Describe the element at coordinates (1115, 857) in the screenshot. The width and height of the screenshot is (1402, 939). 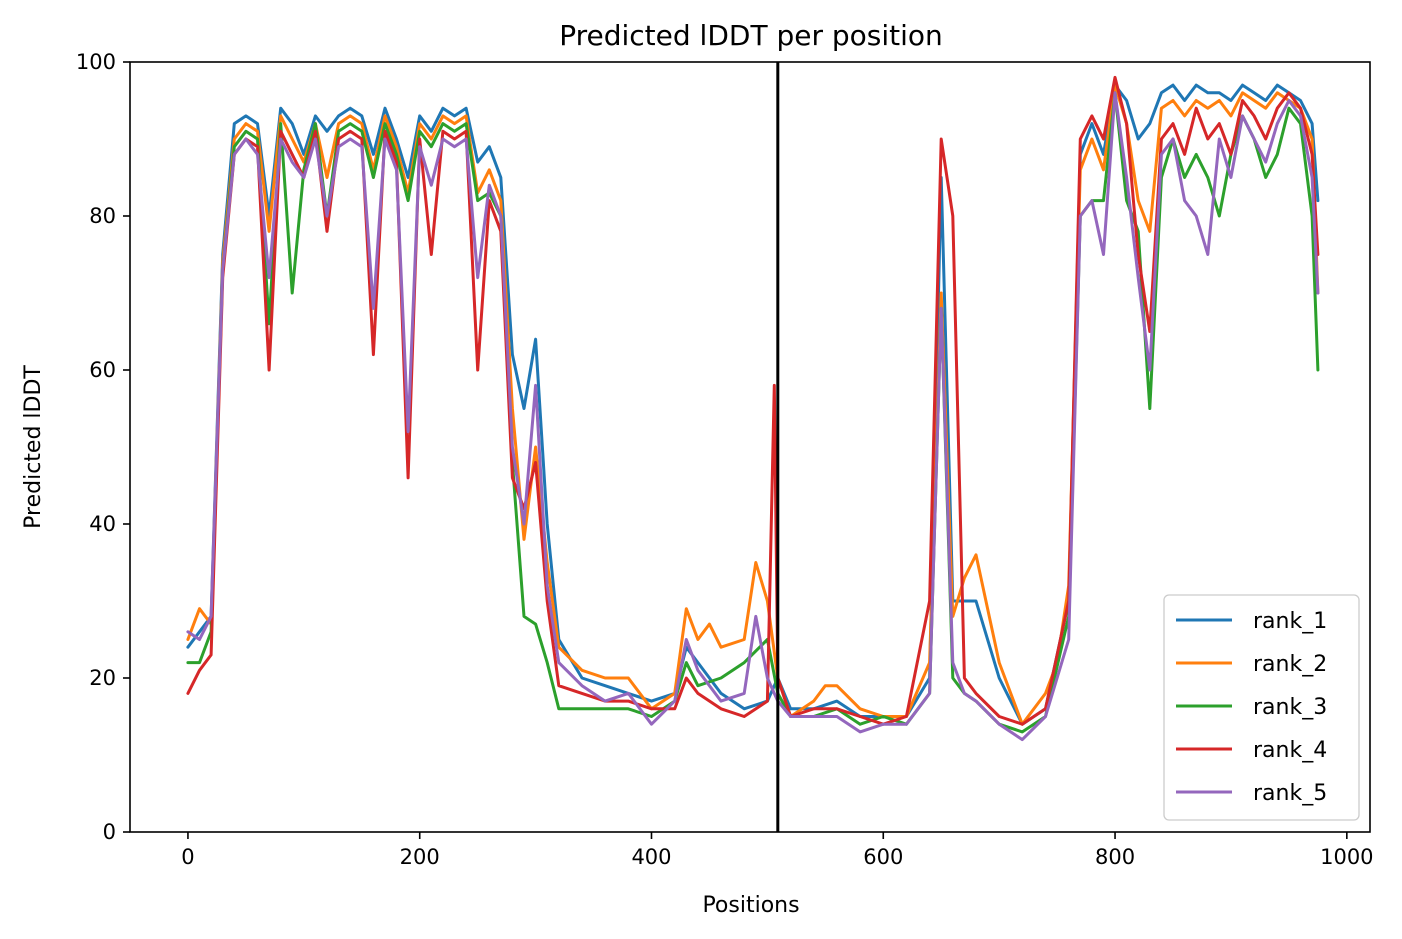
I see `x-tick-label: 800` at that location.